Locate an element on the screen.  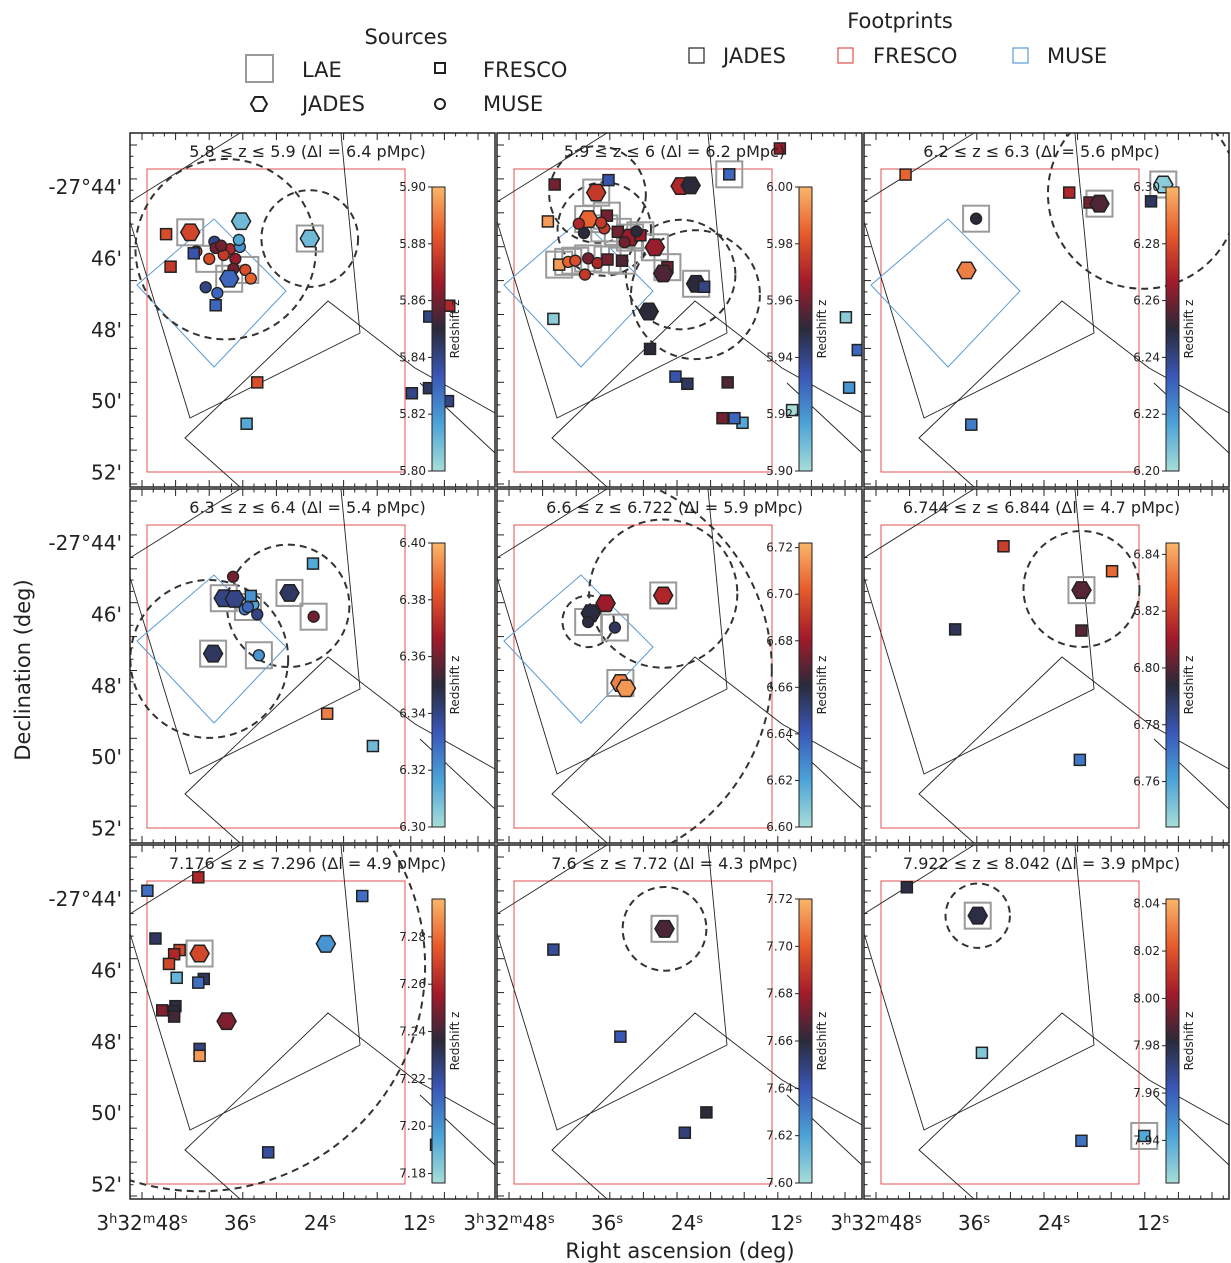
x-tick-label: 3h32m48s is located at coordinates (876, 1223).